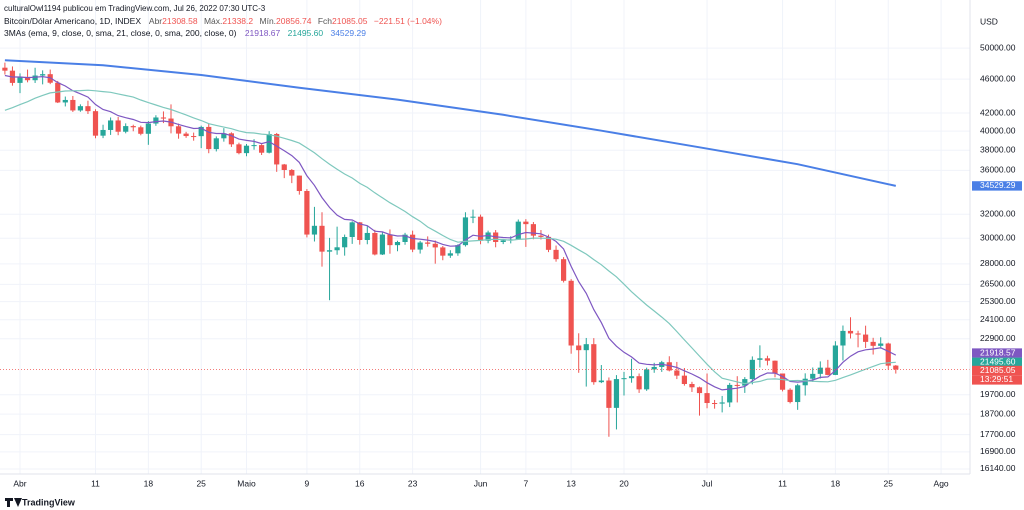  What do you see at coordinates (941, 483) in the screenshot?
I see `x-tick-label: Ago` at bounding box center [941, 483].